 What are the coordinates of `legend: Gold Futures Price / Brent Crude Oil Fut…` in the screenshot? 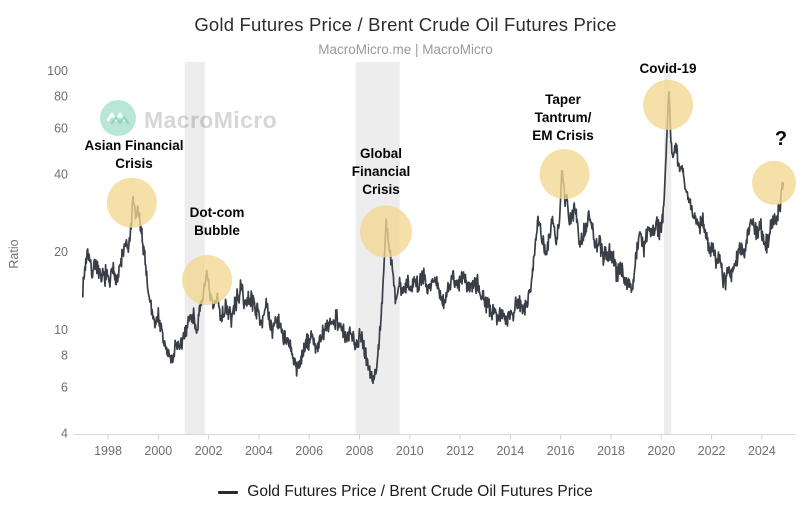 It's located at (405, 492).